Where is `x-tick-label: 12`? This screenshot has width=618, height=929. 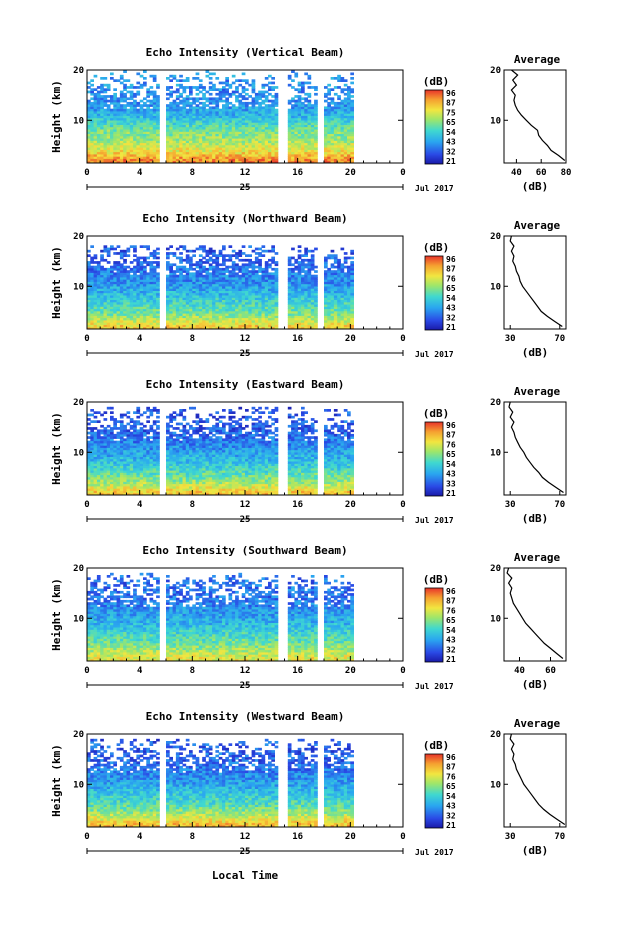 x-tick-label: 12 is located at coordinates (245, 173).